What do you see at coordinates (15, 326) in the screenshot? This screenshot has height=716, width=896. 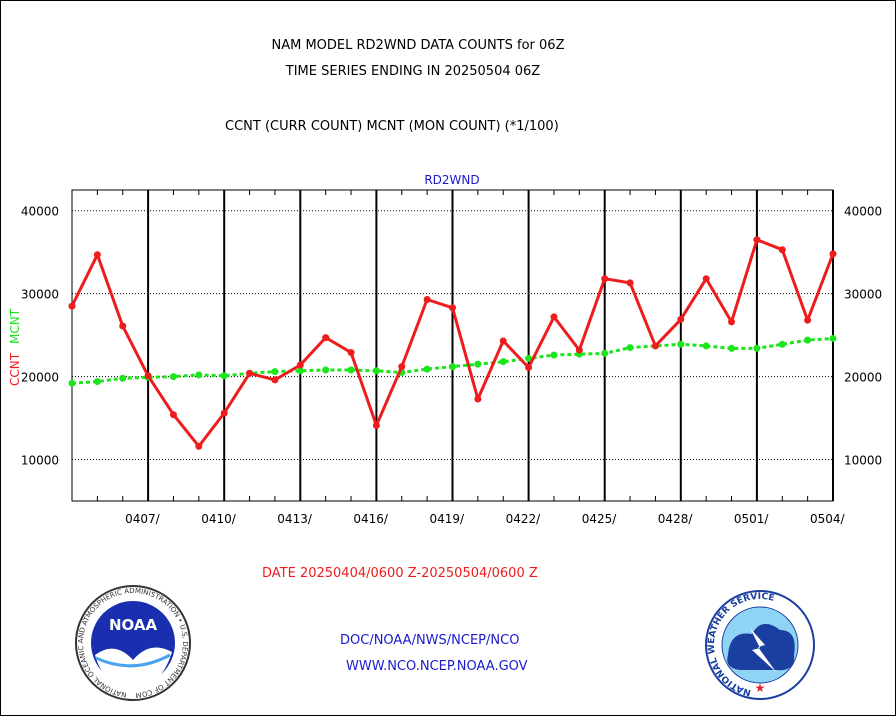 I see `y-axis-label-mcnt: MCNT` at bounding box center [15, 326].